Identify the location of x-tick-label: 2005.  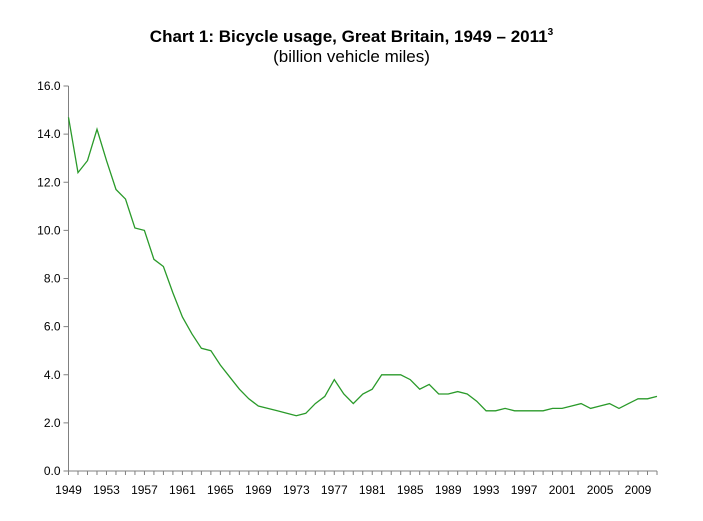
(600, 490).